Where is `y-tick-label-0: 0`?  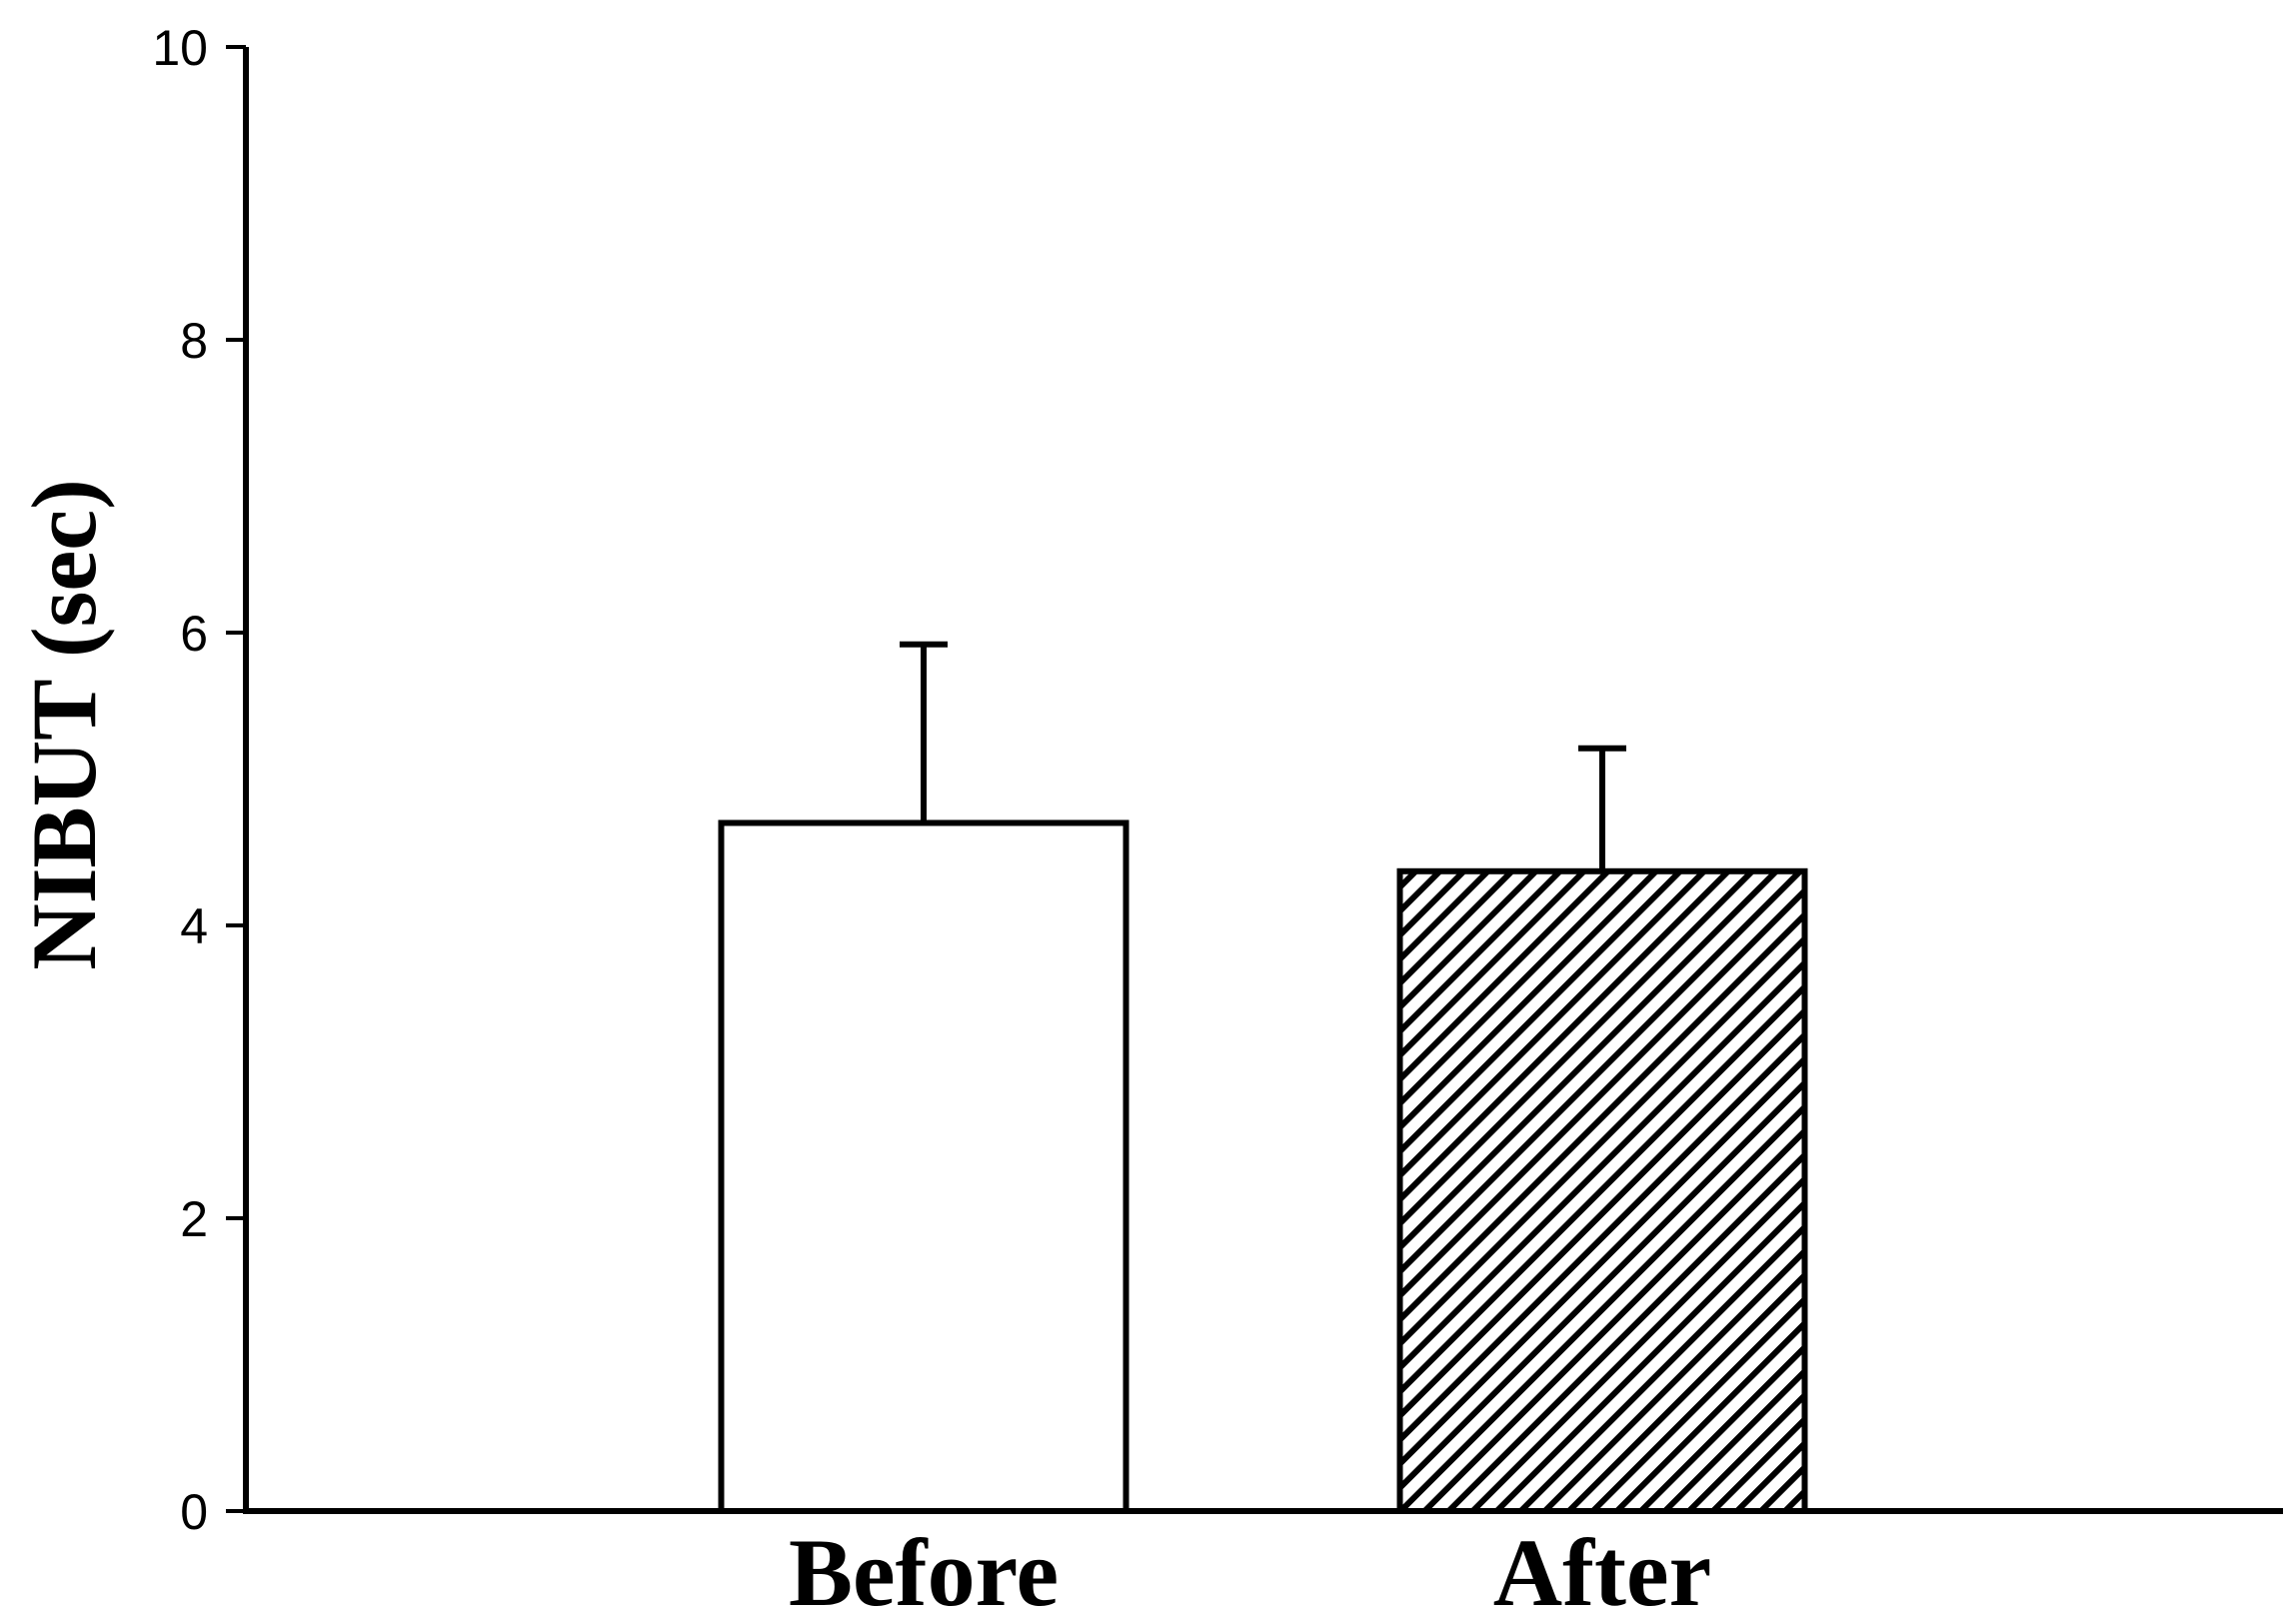 y-tick-label-0: 0 is located at coordinates (194, 1512).